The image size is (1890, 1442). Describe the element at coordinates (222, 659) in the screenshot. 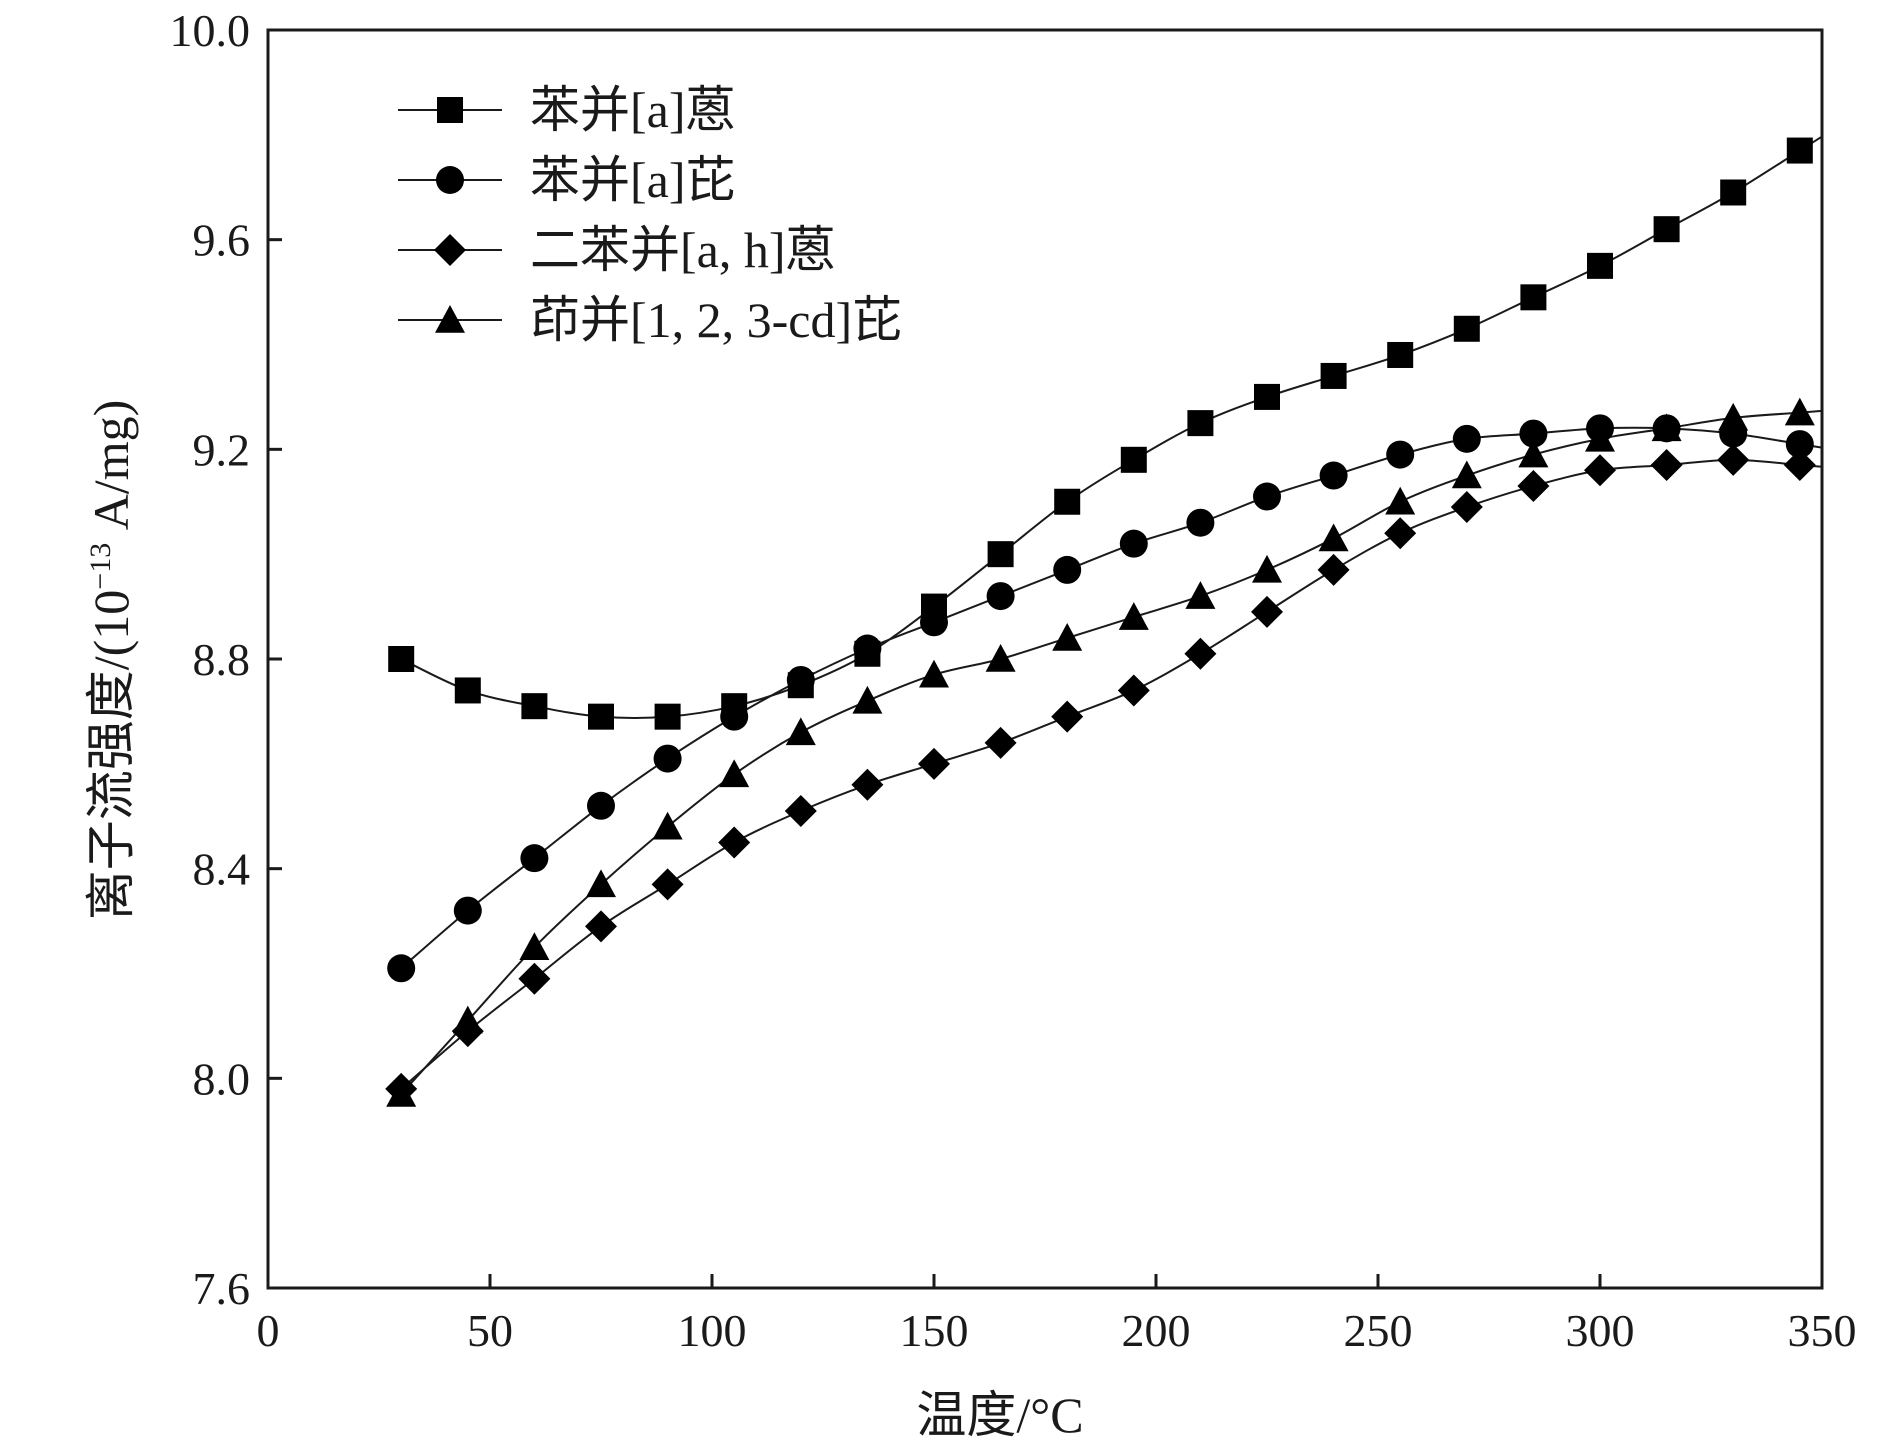

I see `y-tick-label: 8.8` at that location.